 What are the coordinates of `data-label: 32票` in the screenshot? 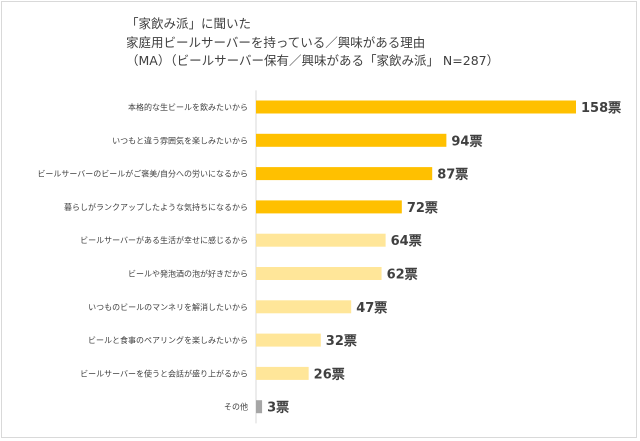 It's located at (341, 341).